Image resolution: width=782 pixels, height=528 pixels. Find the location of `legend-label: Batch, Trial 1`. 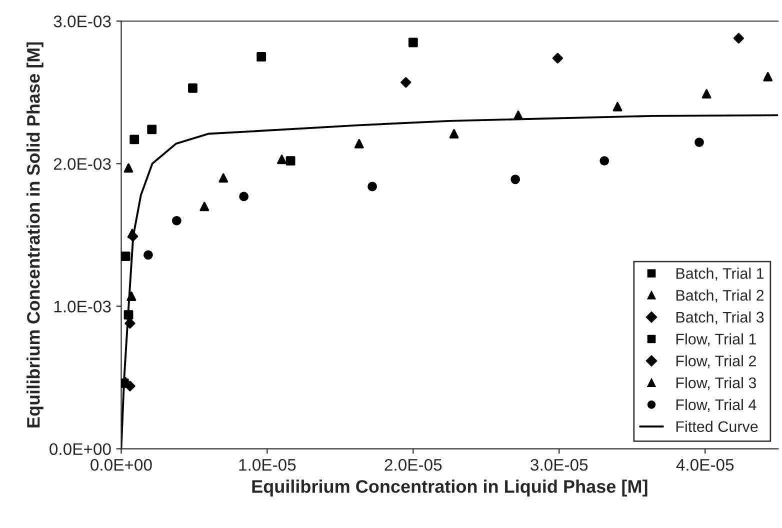

legend-label: Batch, Trial 1 is located at coordinates (720, 274).